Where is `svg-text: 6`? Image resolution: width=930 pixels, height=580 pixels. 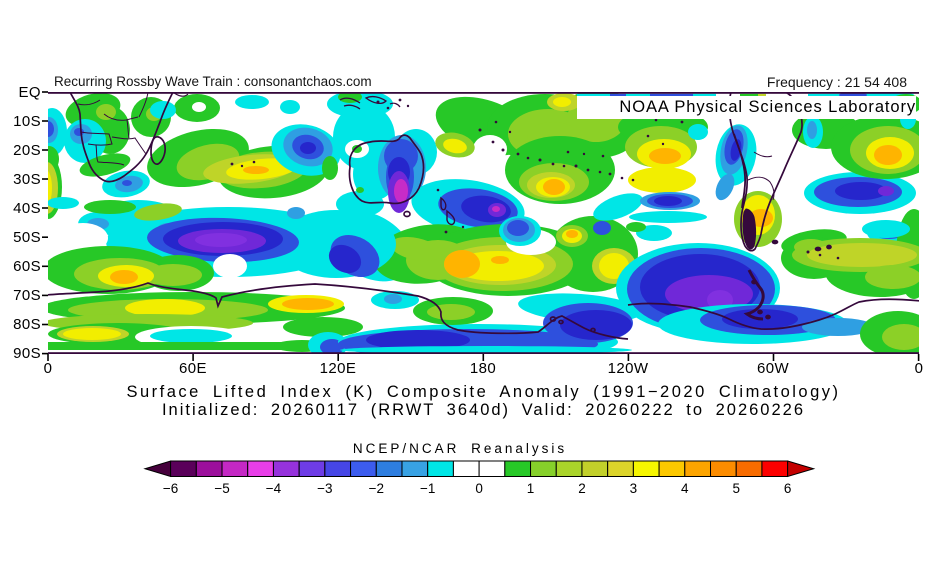 svg-text: 6 is located at coordinates (788, 488).